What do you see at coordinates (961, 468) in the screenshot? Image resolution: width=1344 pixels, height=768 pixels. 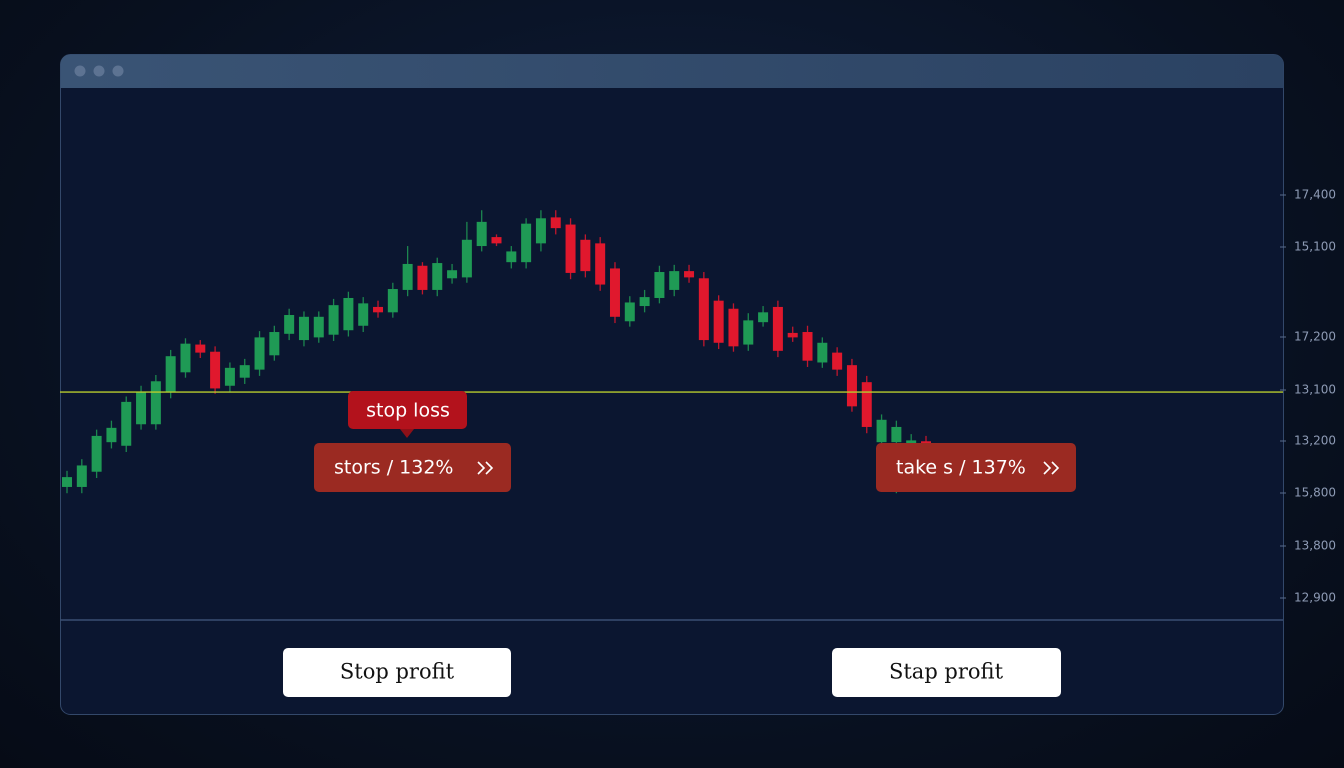 I see `badge-text: take s / 137%` at bounding box center [961, 468].